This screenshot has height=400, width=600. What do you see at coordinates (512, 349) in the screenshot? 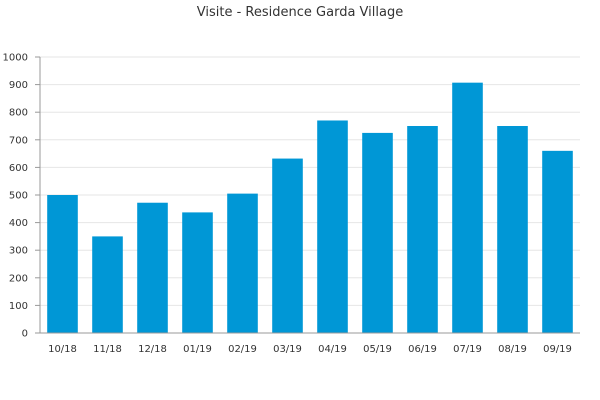
I see `x-tick-label: 08/19` at bounding box center [512, 349].